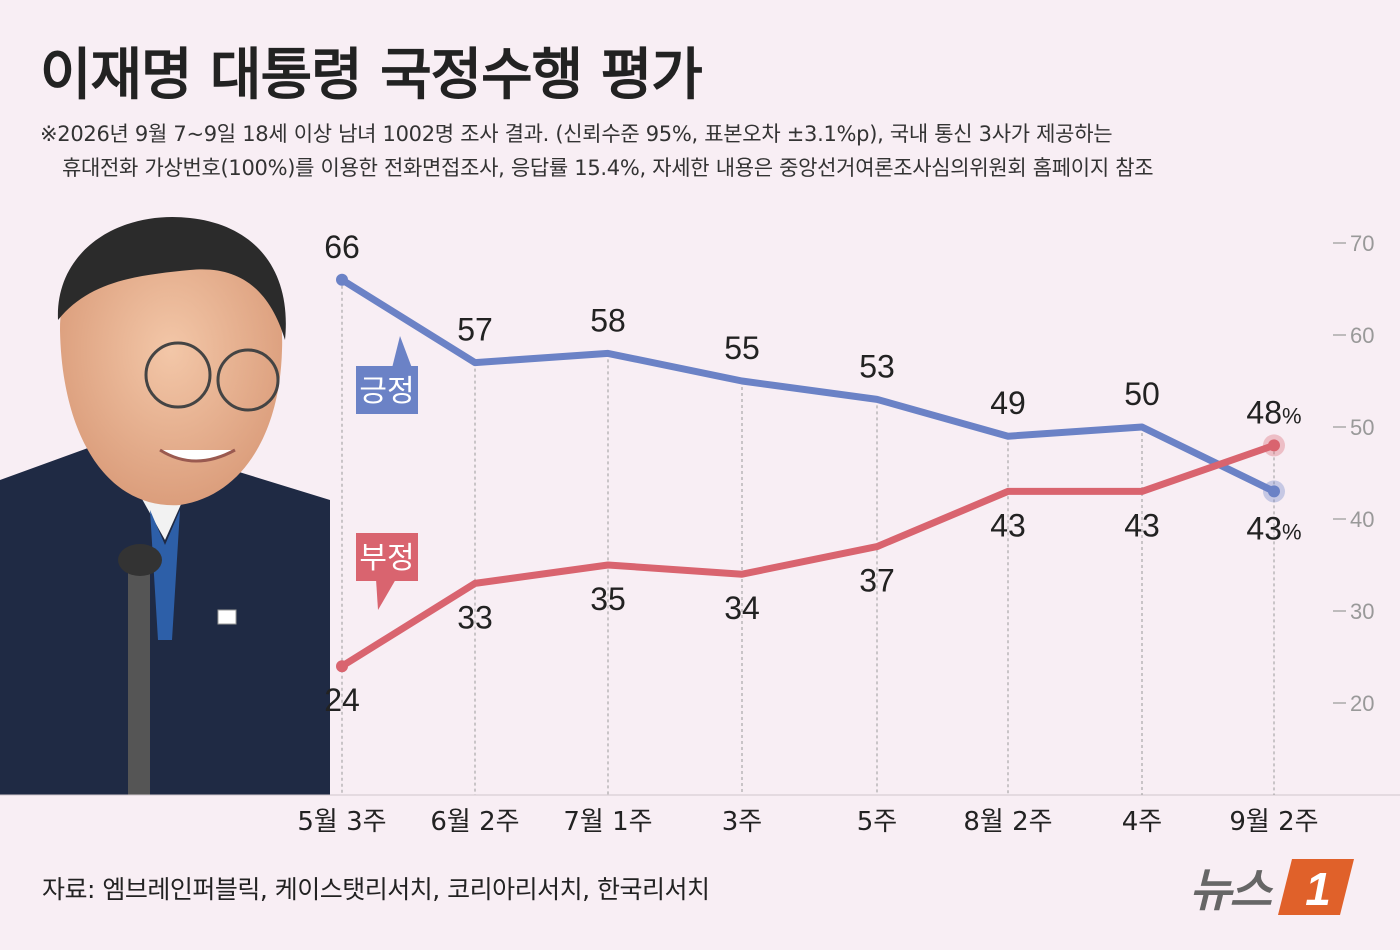 This screenshot has height=950, width=1400. What do you see at coordinates (877, 822) in the screenshot?
I see `x-tick-label: 5주` at bounding box center [877, 822].